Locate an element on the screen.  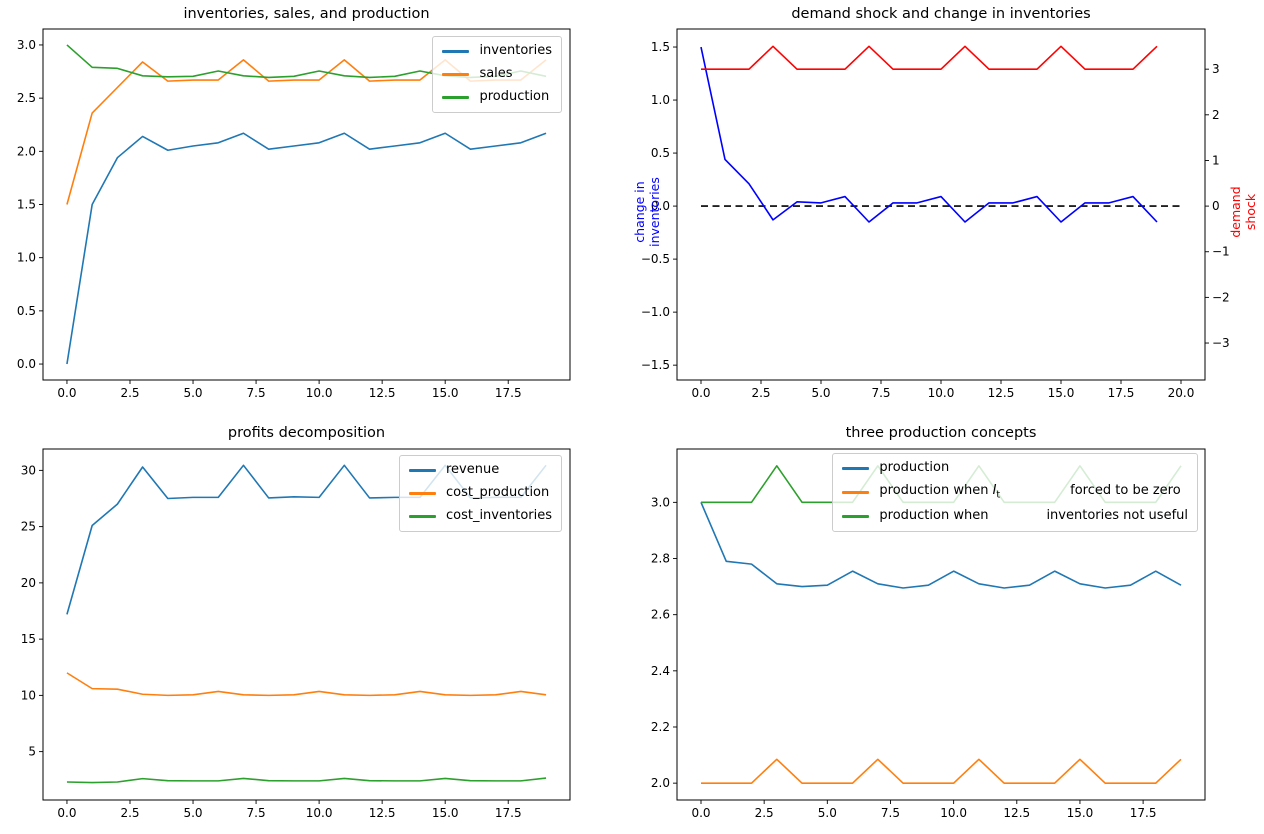
legend-label: sales is located at coordinates (496, 73).